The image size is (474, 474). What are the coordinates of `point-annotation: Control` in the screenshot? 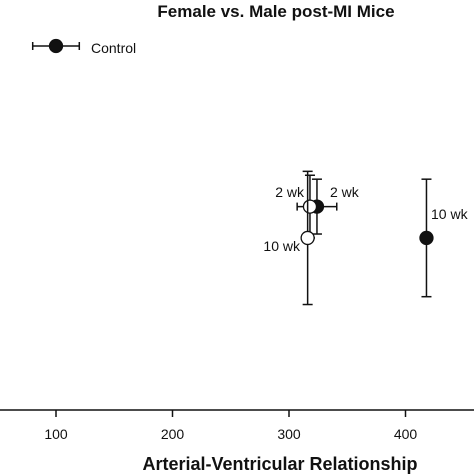 It's located at (113, 48).